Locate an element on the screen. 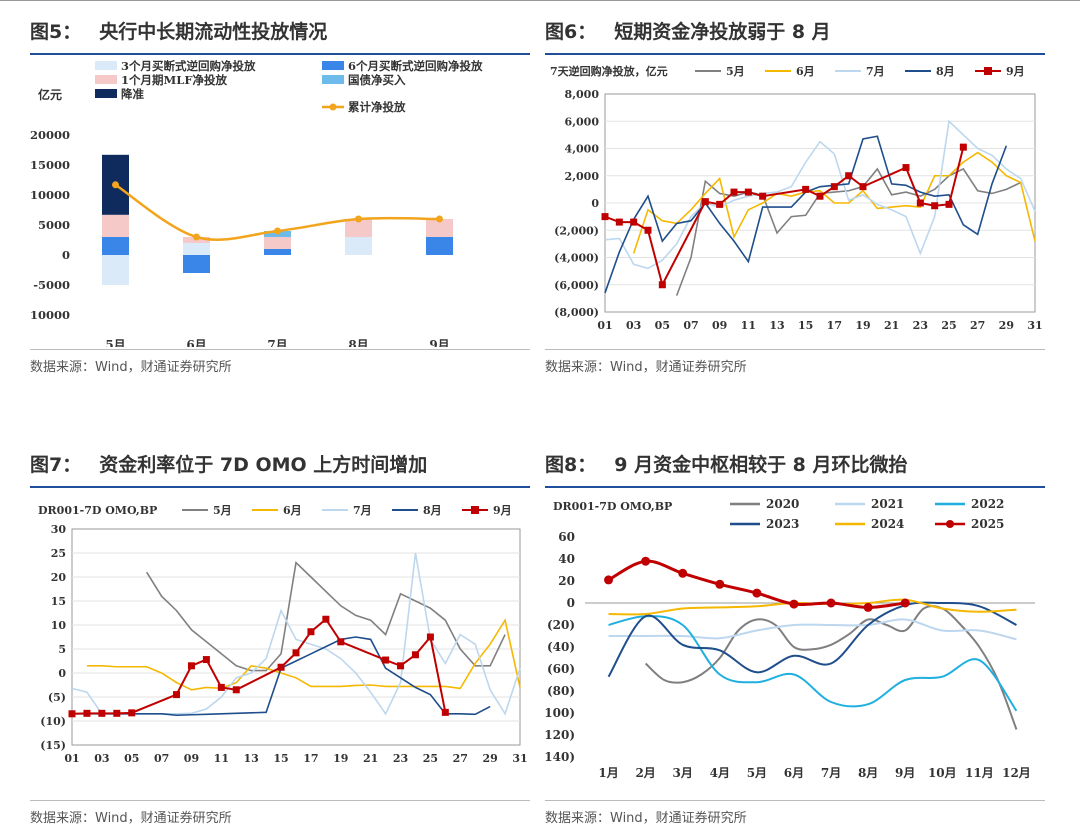  y-tick-label: (20) is located at coordinates (561, 625).